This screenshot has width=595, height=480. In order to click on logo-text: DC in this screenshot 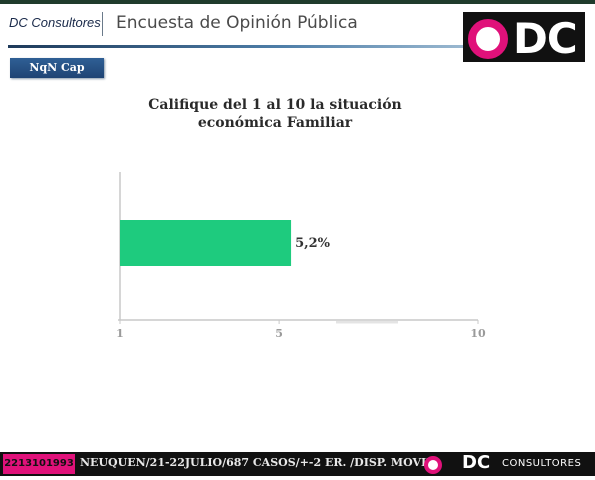, I will do `click(545, 38)`.